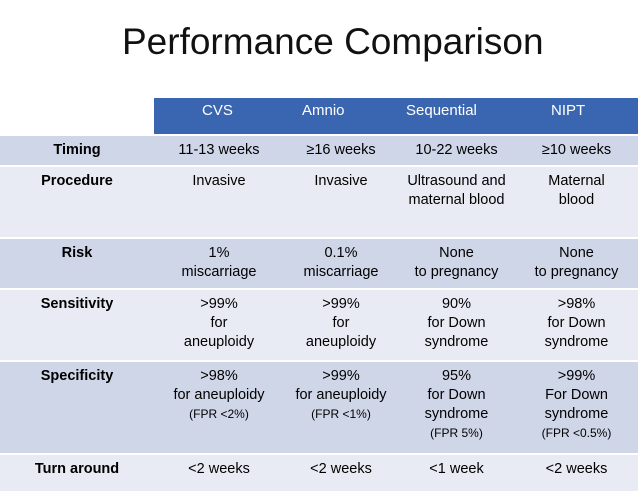  I want to click on table-cell: >98% for aneuploidy (FPR <2%), so click(219, 407).